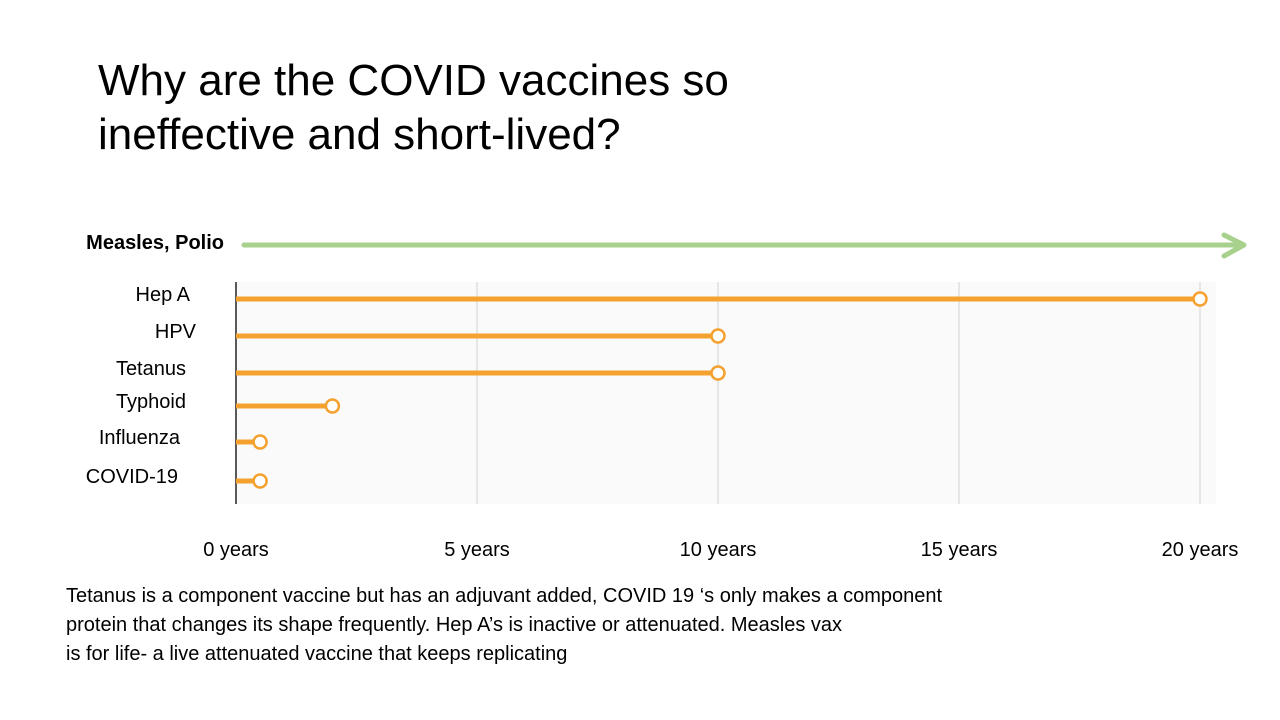 The height and width of the screenshot is (720, 1280). Describe the element at coordinates (163, 295) in the screenshot. I see `category-label-hep-a: Hep A` at that location.